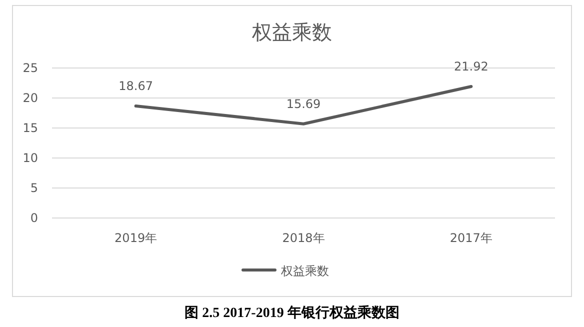  Describe the element at coordinates (471, 238) in the screenshot. I see `x-tick-label: 2017年` at that location.